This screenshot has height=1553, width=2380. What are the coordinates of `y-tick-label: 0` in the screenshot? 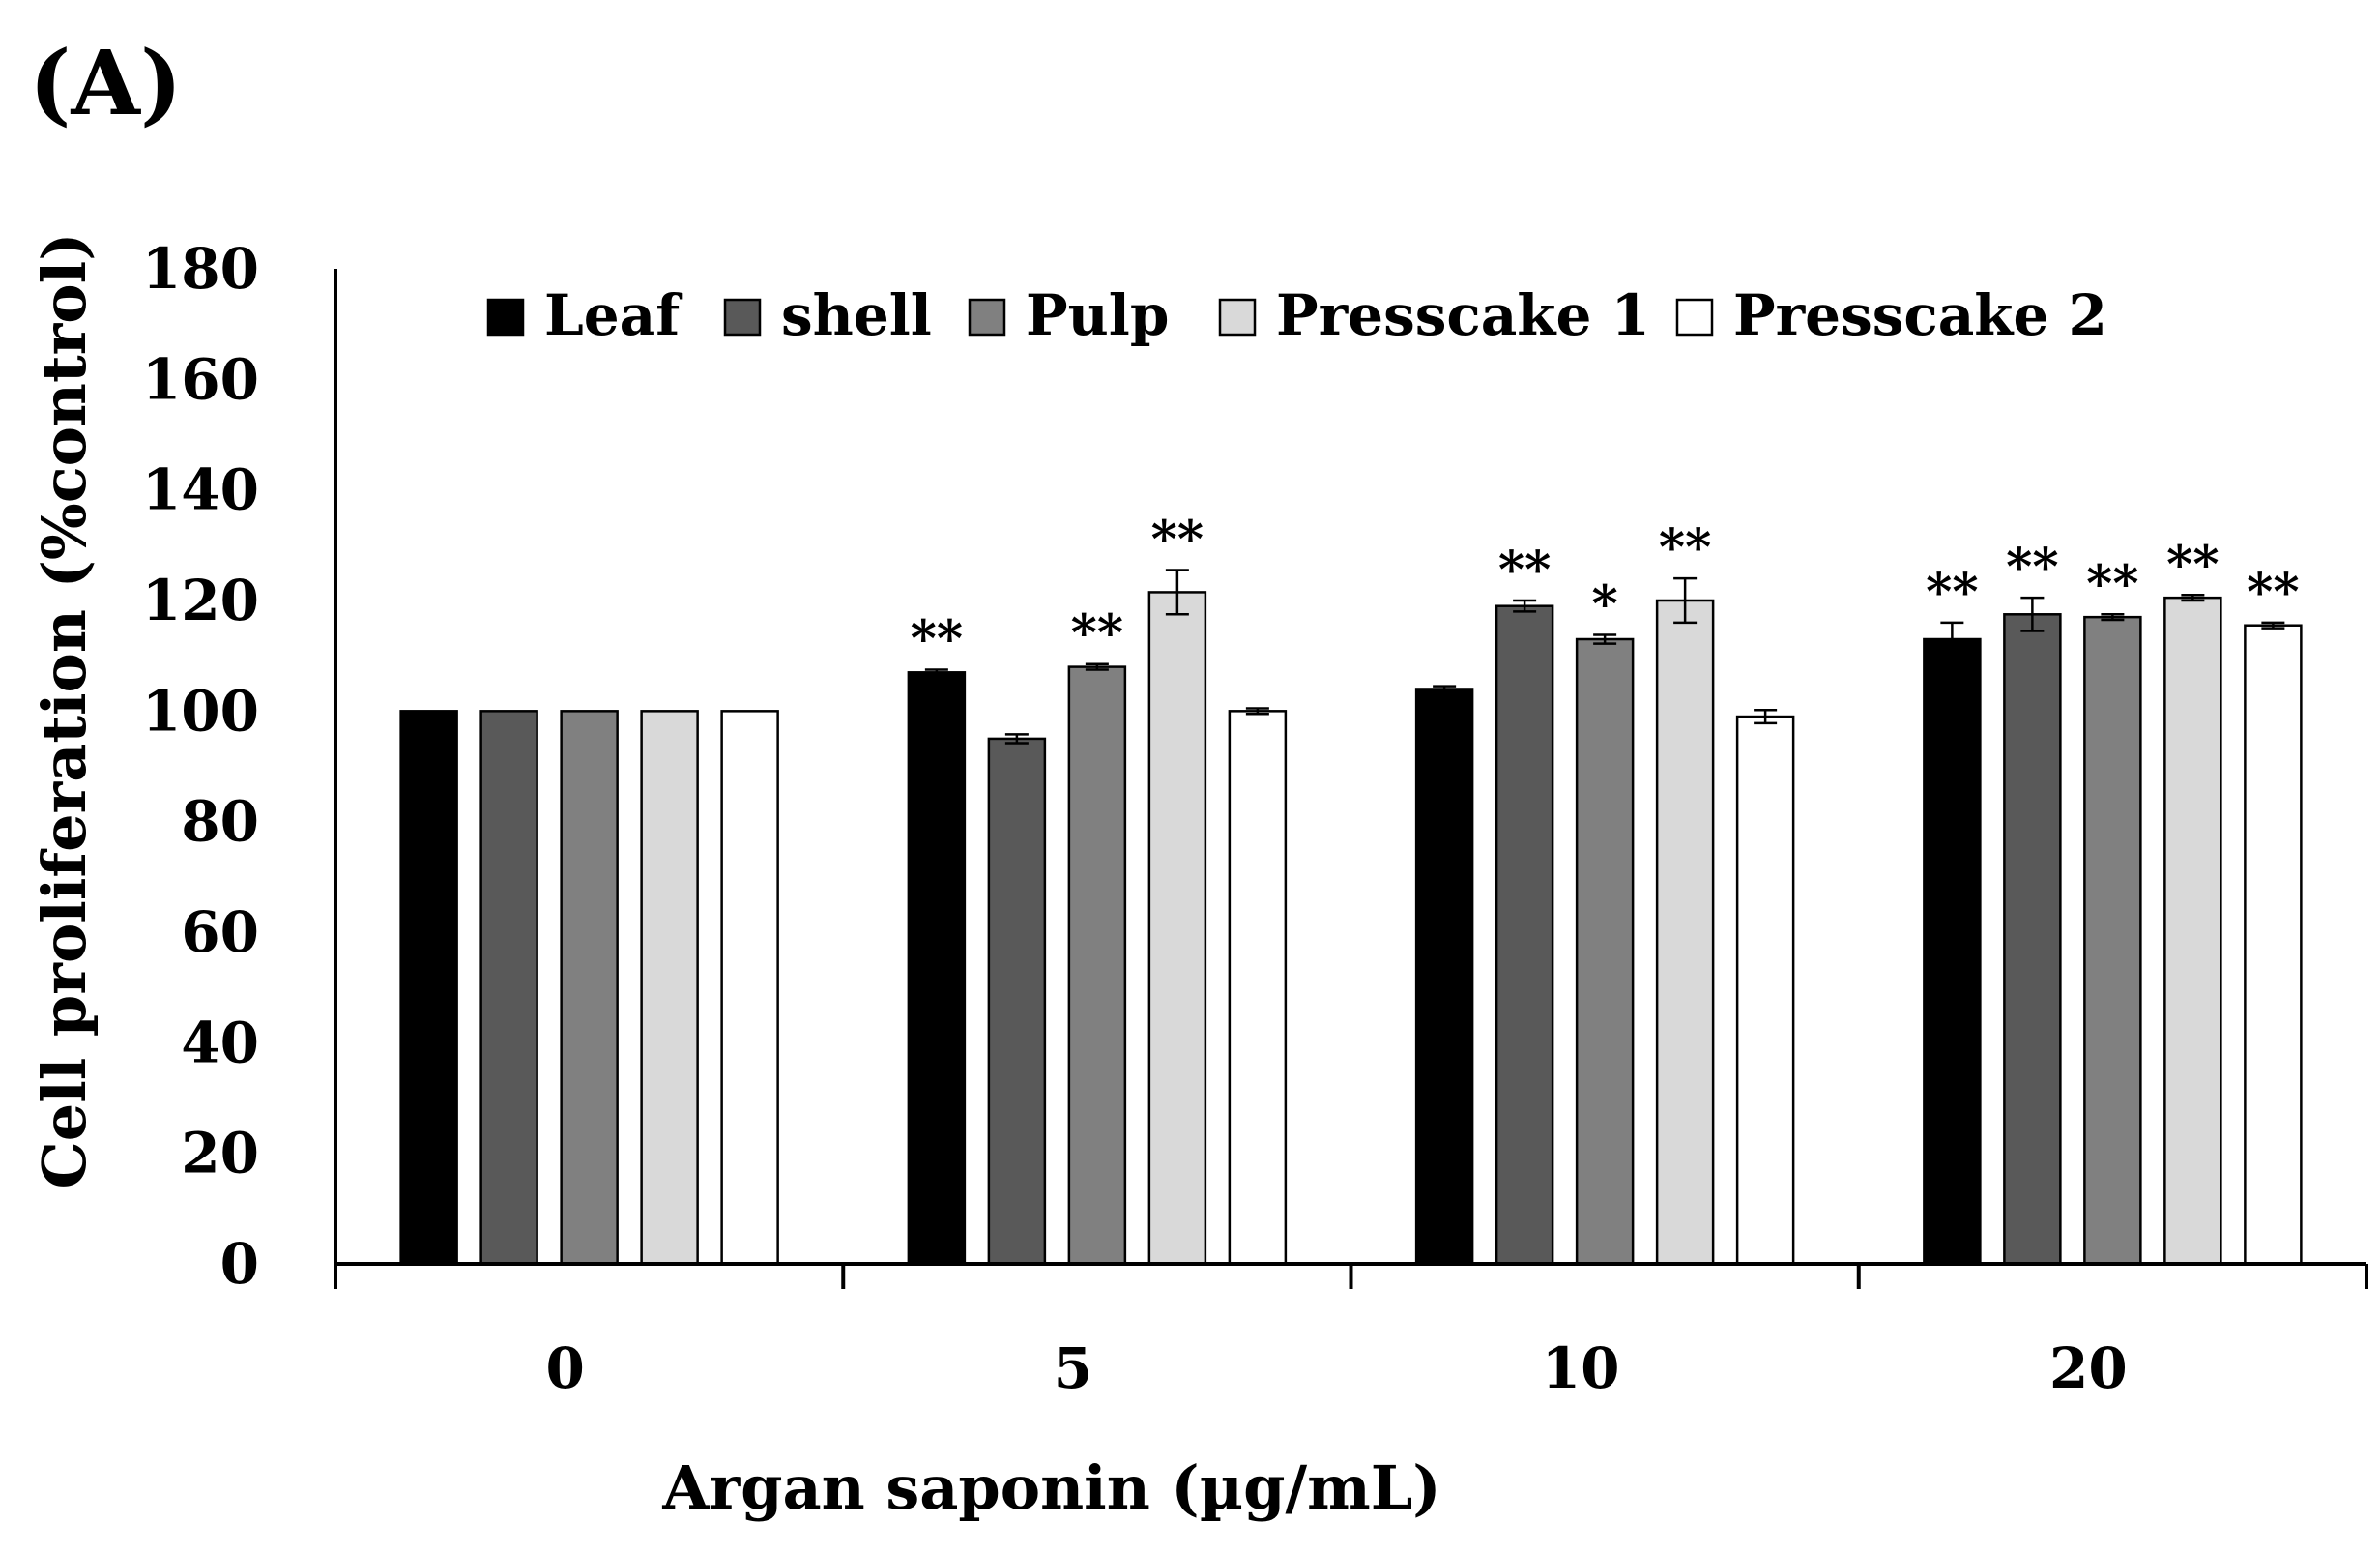 It's located at (240, 1264).